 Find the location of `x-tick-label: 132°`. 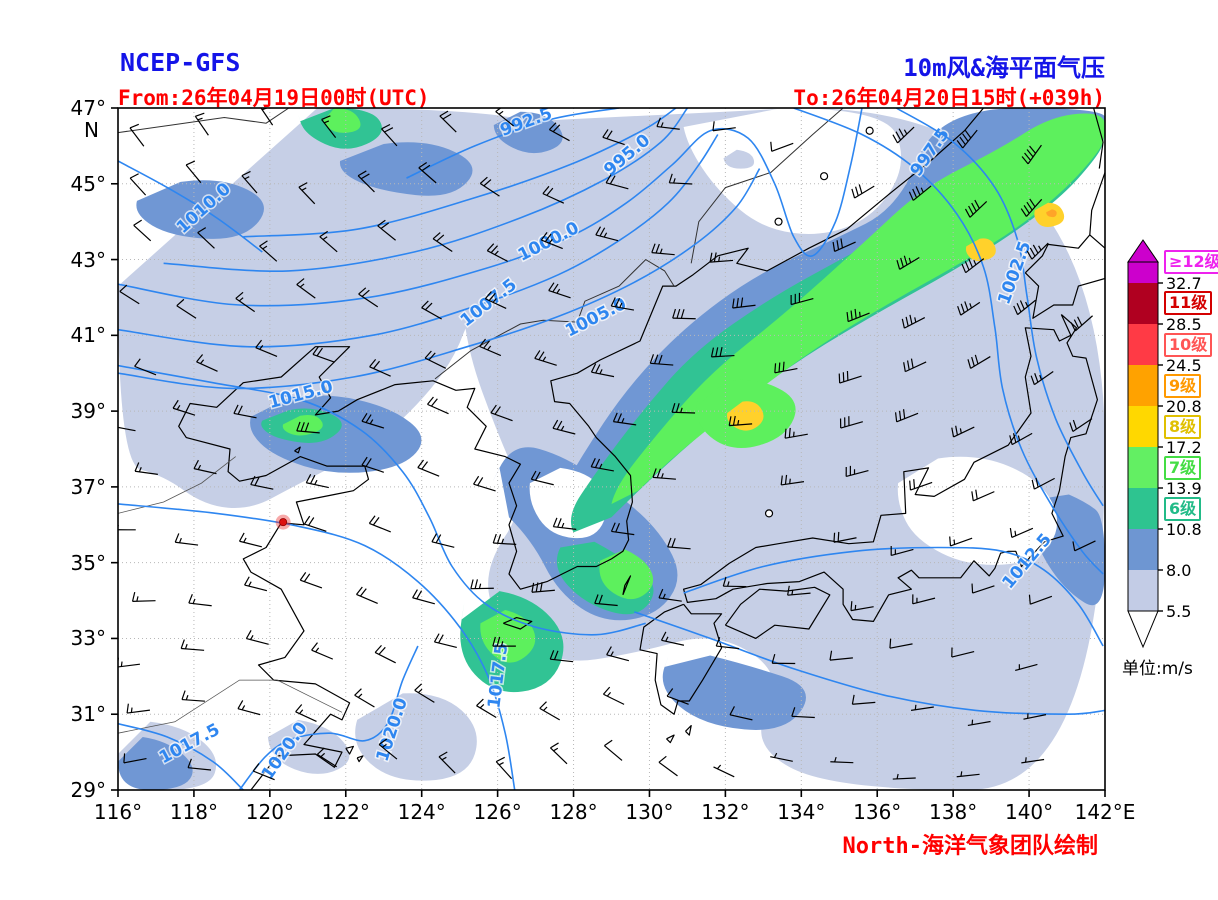

x-tick-label: 132° is located at coordinates (725, 812).